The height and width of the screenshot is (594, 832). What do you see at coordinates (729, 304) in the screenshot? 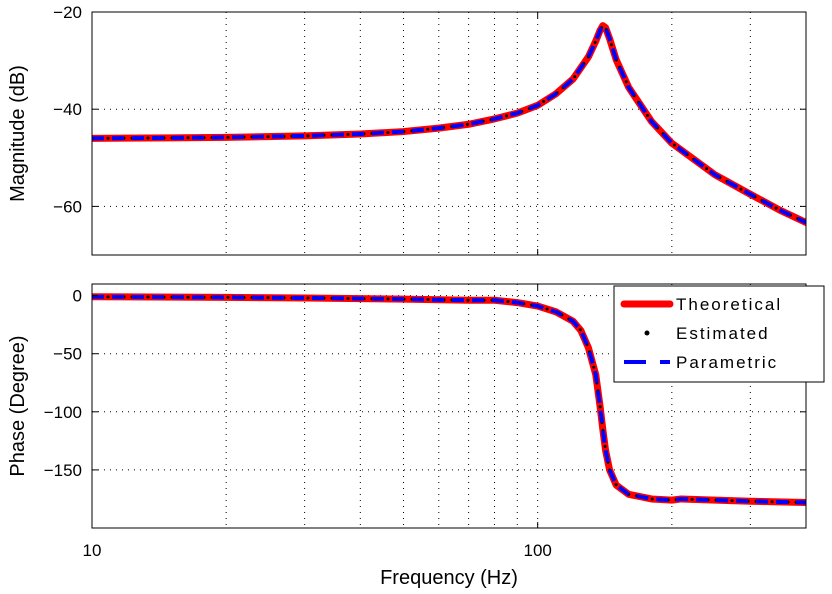
I see `legend-label-theoretical: Theoretical` at bounding box center [729, 304].